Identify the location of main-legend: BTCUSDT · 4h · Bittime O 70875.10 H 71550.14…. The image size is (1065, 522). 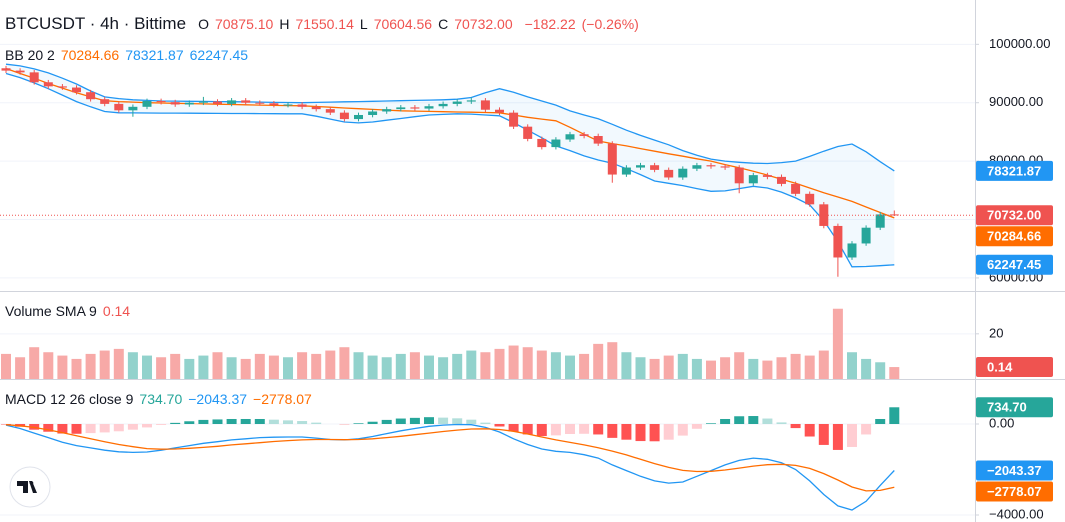
(325, 24).